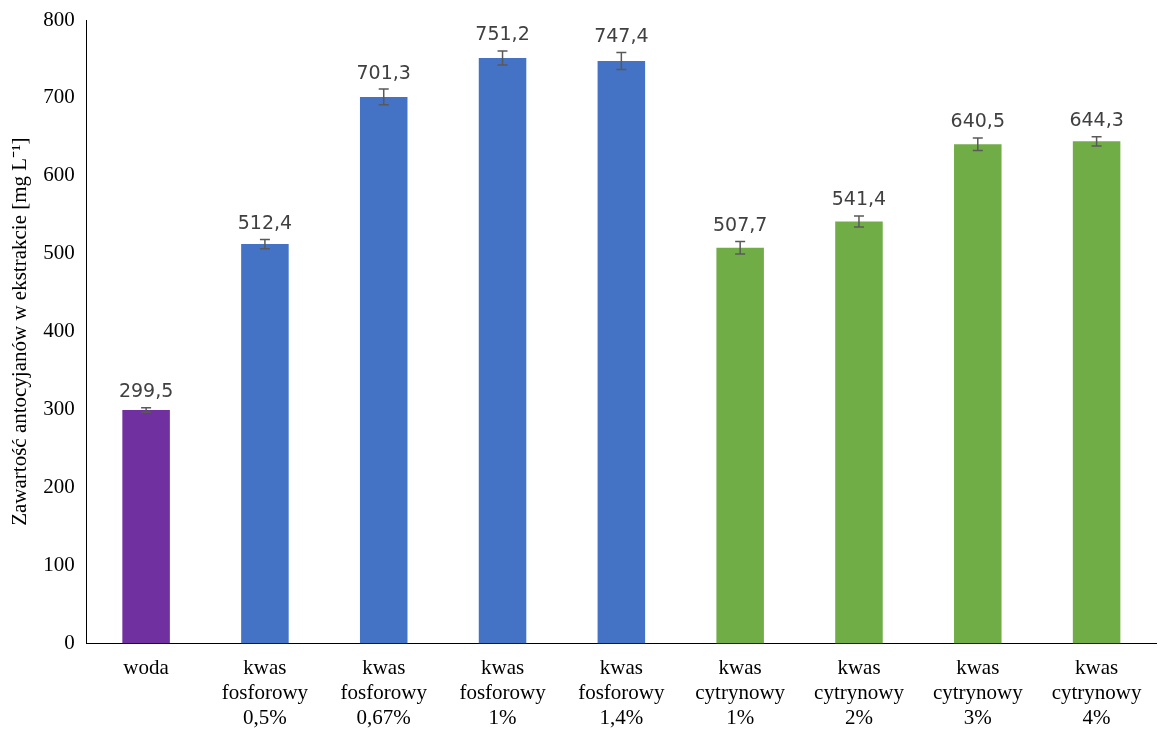  What do you see at coordinates (59, 174) in the screenshot?
I see `y-tick-label: 600` at bounding box center [59, 174].